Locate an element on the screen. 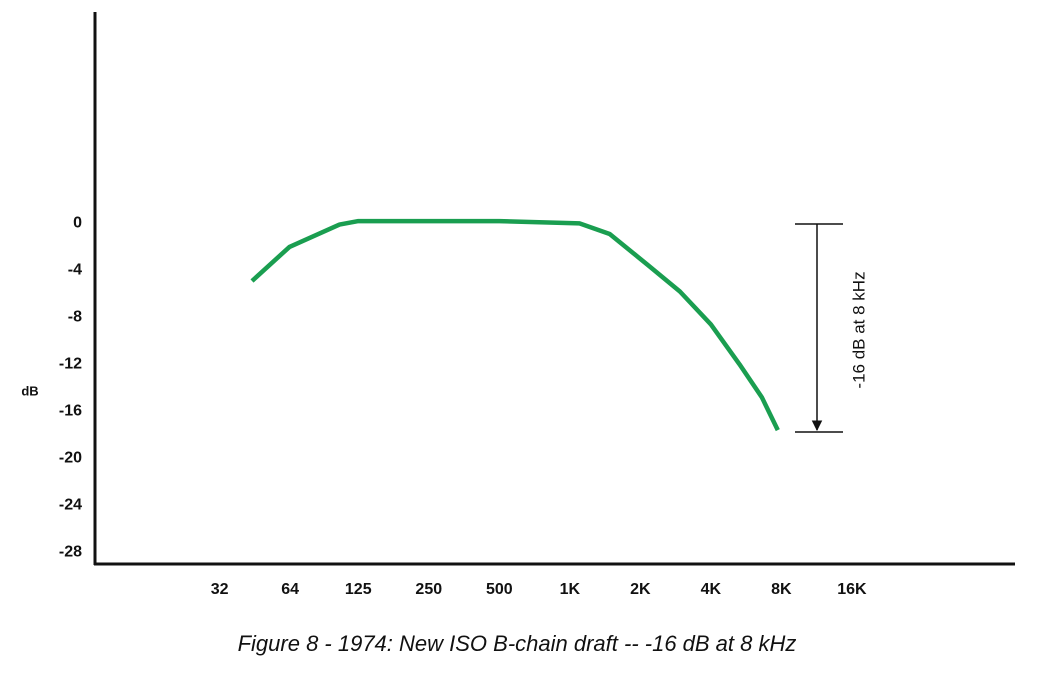 This screenshot has height=679, width=1059. y-tick-label: -4 is located at coordinates (75, 270).